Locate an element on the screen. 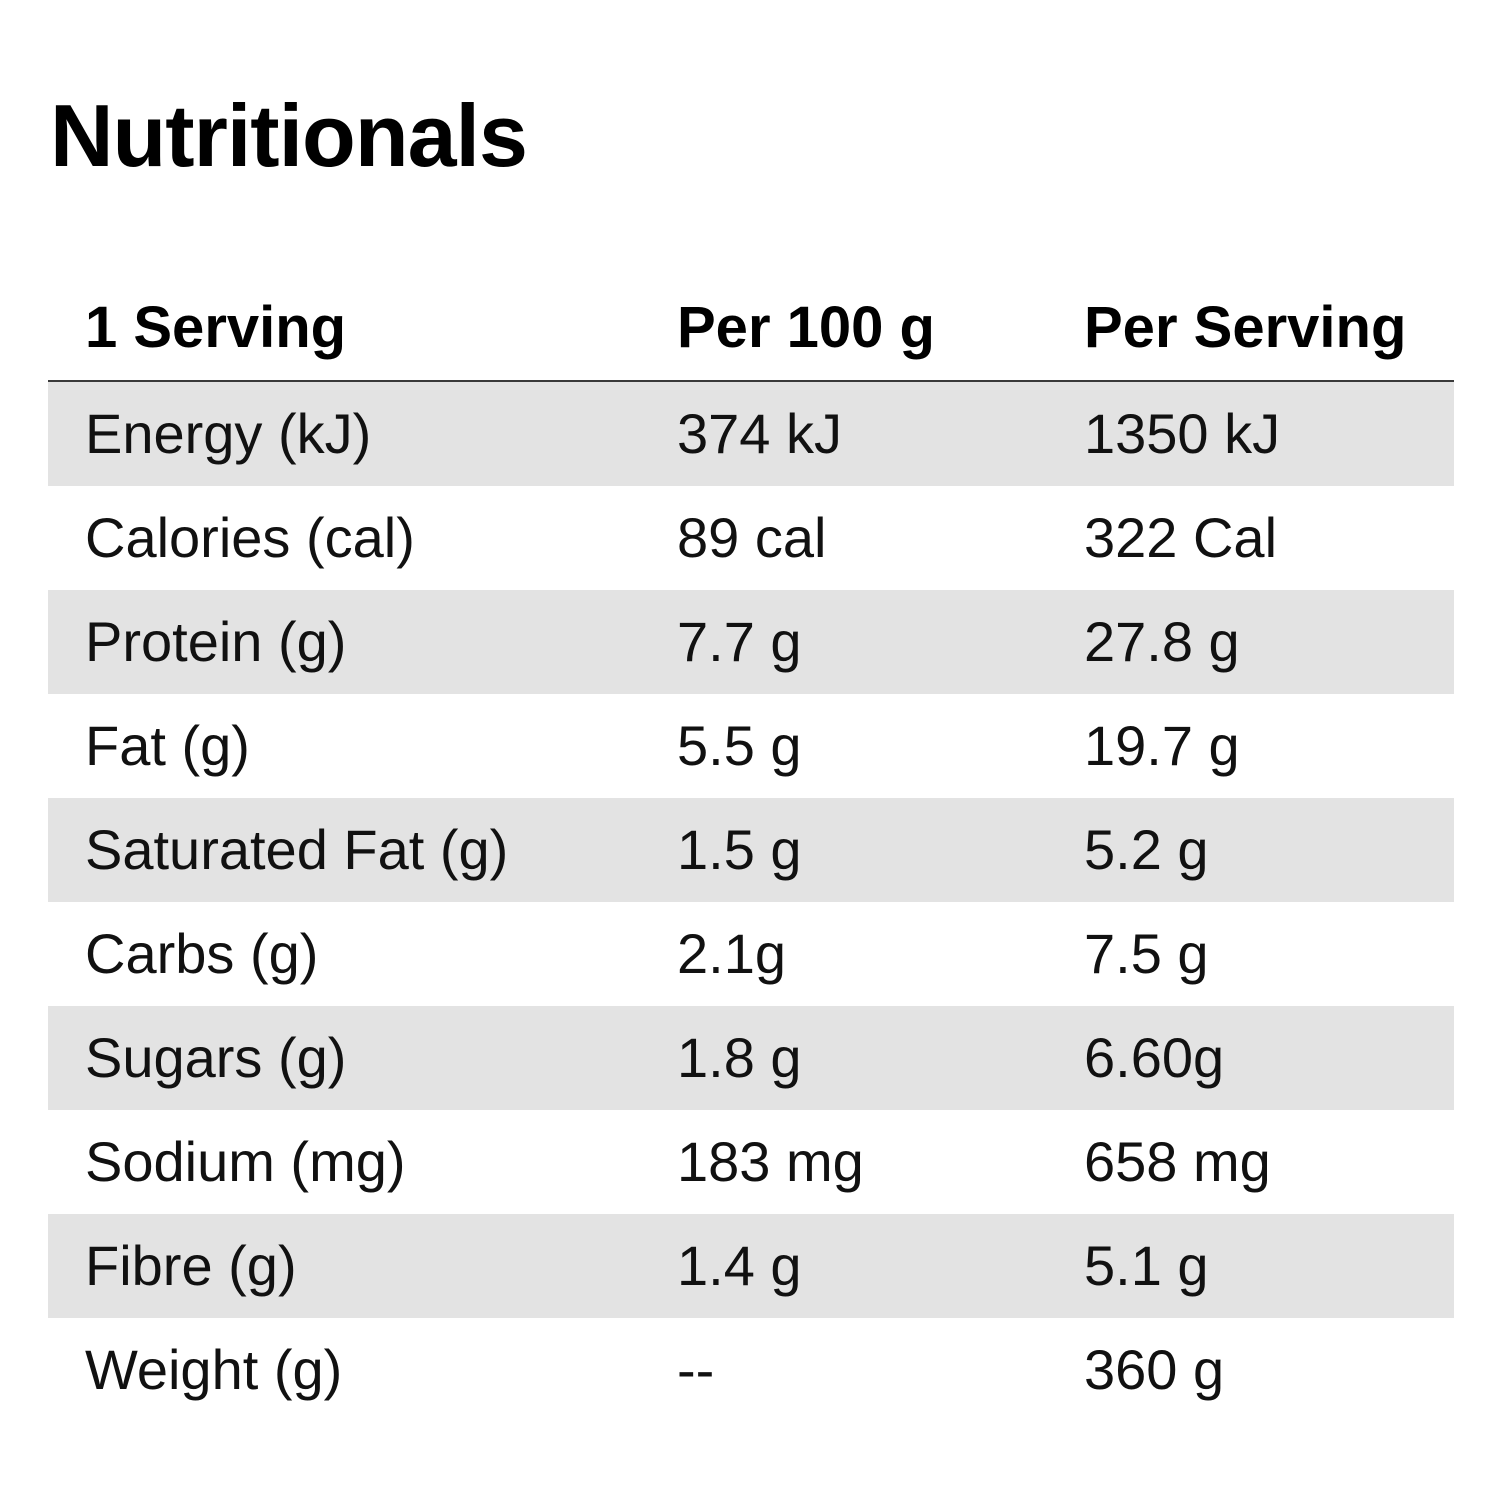  table-row: Fat (g) 5.5 g 19.7 g is located at coordinates (751, 746).